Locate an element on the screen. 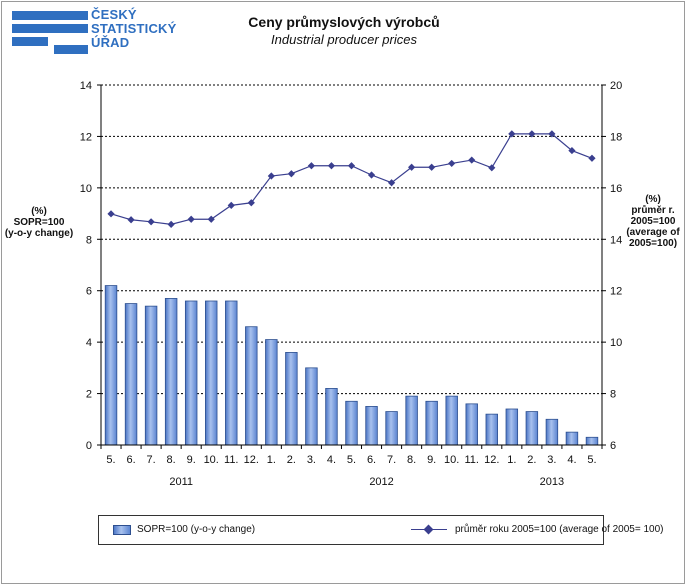  year-label: 2013 is located at coordinates (552, 482).